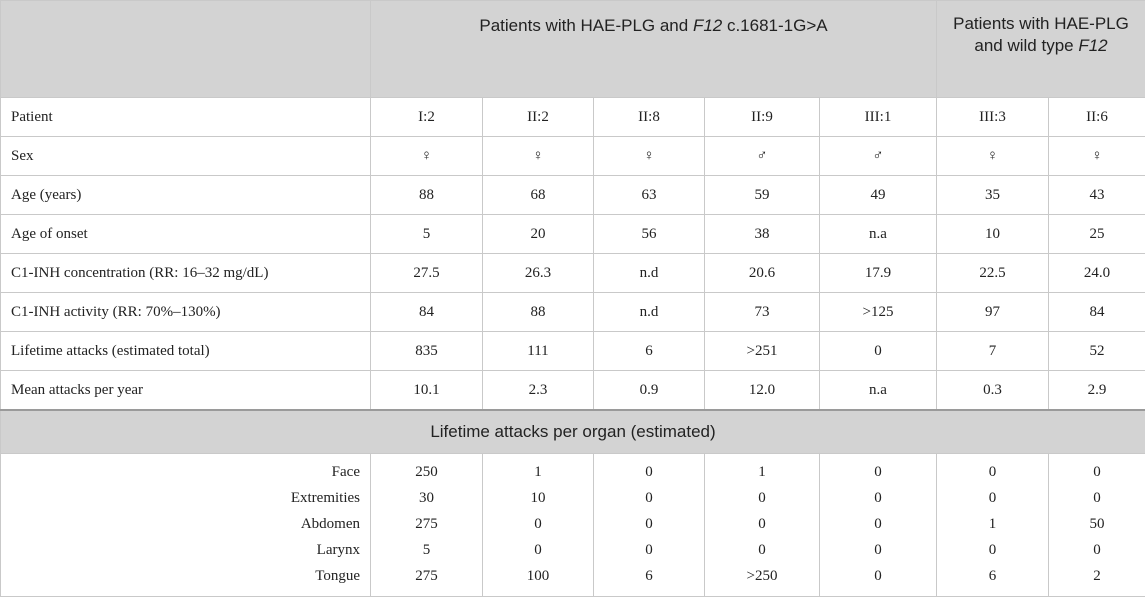 Image resolution: width=1145 pixels, height=597 pixels. Describe the element at coordinates (538, 351) in the screenshot. I see `table-cell: 111` at that location.